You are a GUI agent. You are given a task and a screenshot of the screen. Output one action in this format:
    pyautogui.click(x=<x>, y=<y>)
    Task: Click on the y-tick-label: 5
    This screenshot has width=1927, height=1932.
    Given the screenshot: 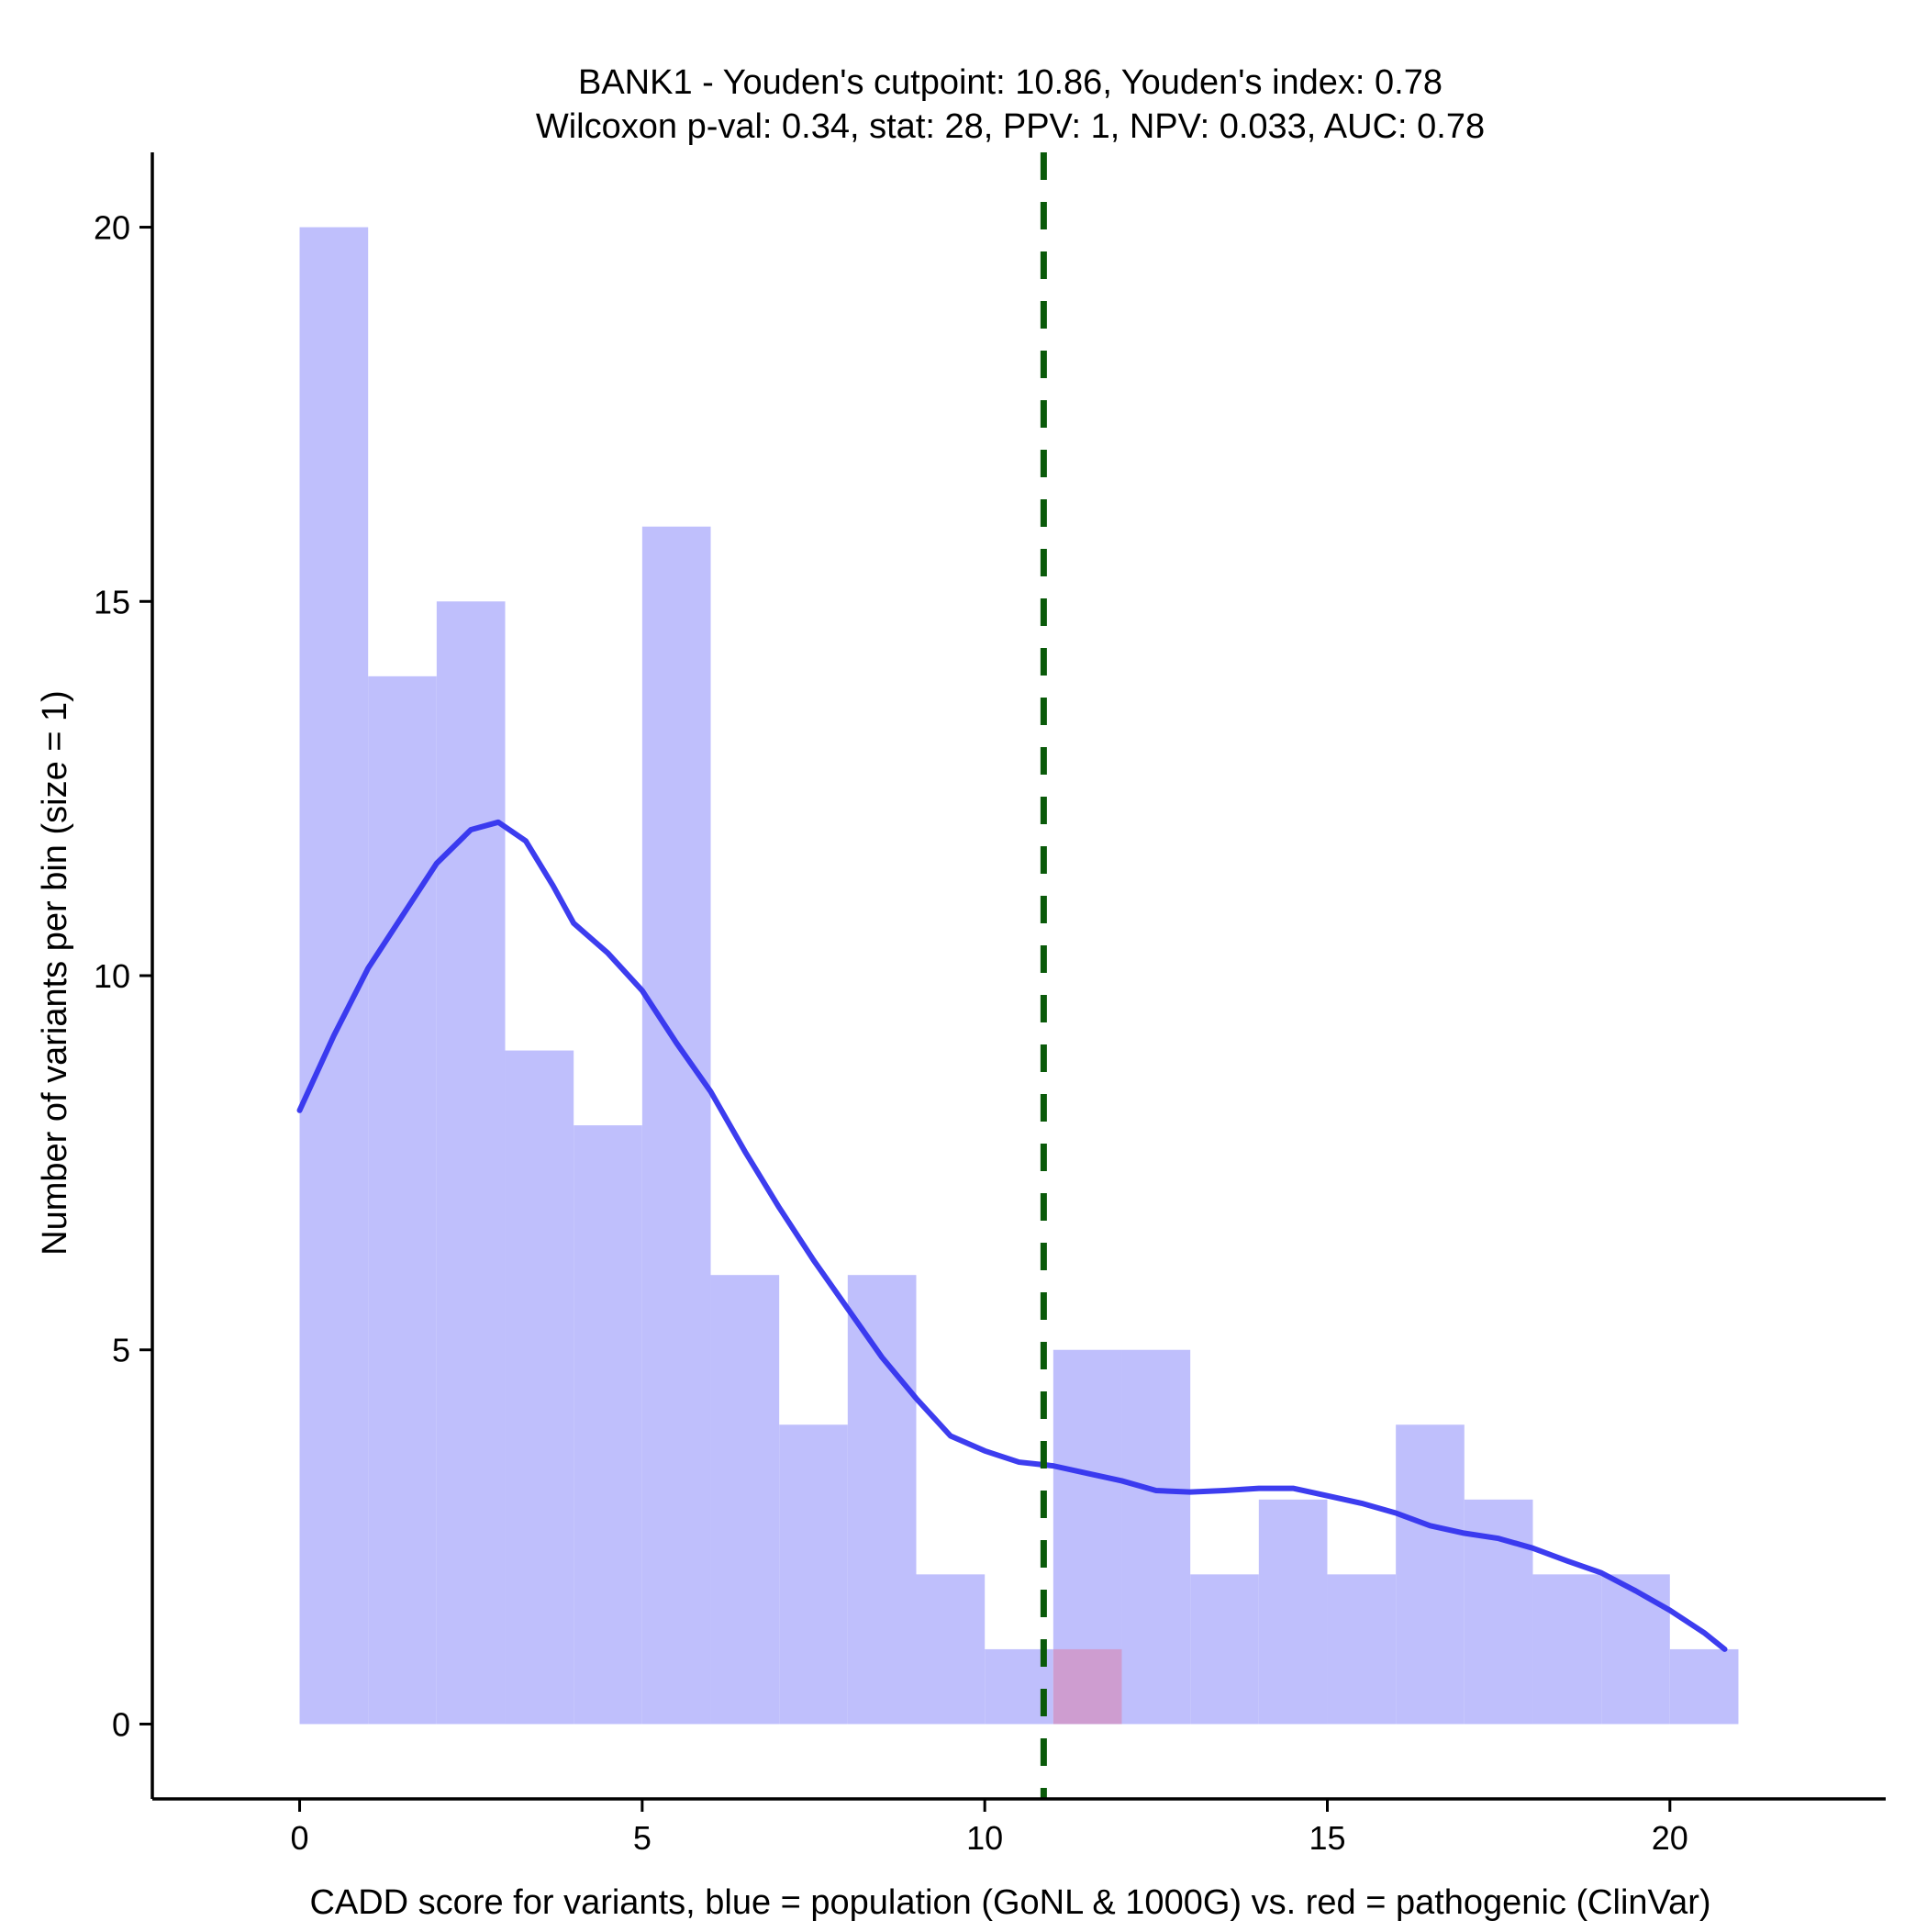 What is the action you would take?
    pyautogui.click(x=121, y=1350)
    